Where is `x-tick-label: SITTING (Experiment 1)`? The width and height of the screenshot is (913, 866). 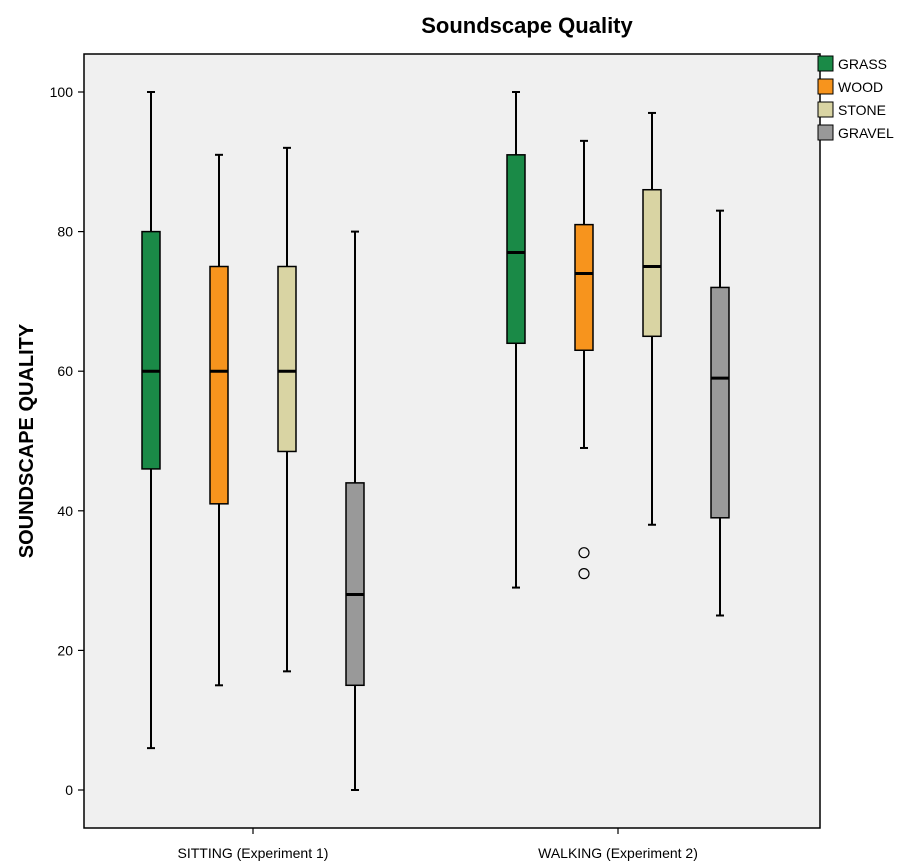
x-tick-label: SITTING (Experiment 1) is located at coordinates (253, 853).